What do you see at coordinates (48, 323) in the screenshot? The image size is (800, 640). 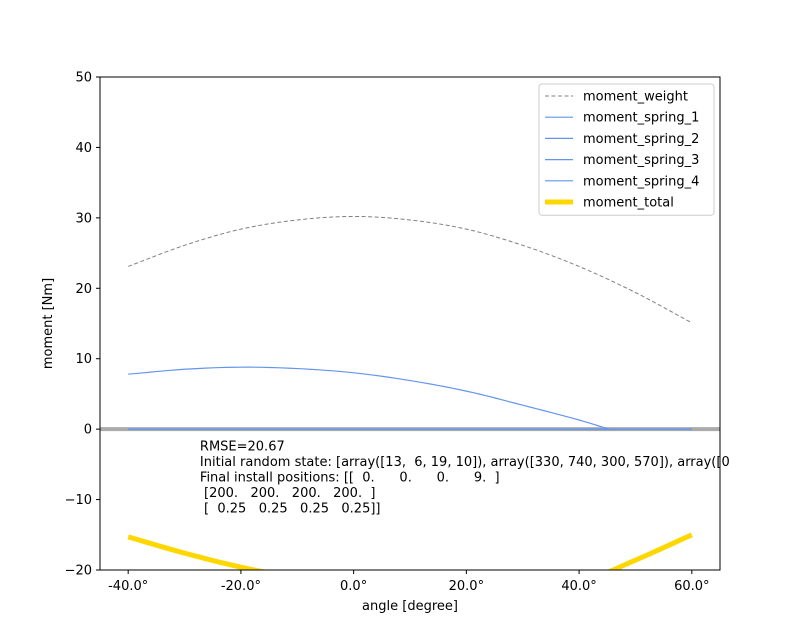 I see `y-axis-label: moment [Nm]` at bounding box center [48, 323].